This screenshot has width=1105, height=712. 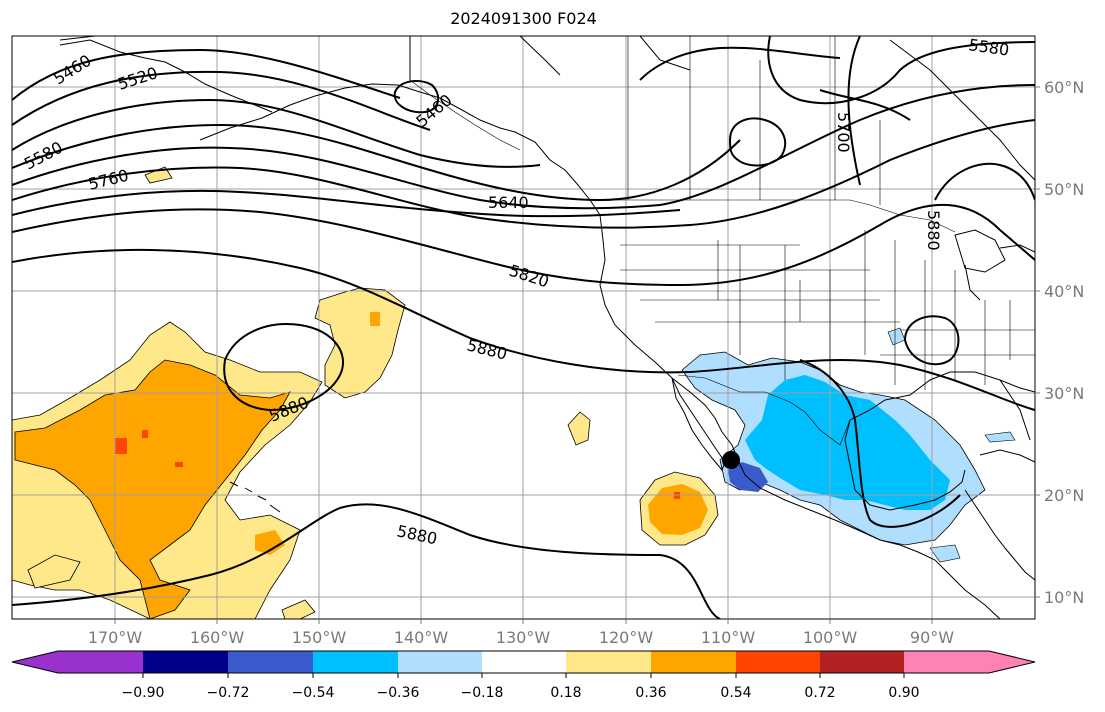 What do you see at coordinates (529, 276) in the screenshot?
I see `contour-label: 5820` at bounding box center [529, 276].